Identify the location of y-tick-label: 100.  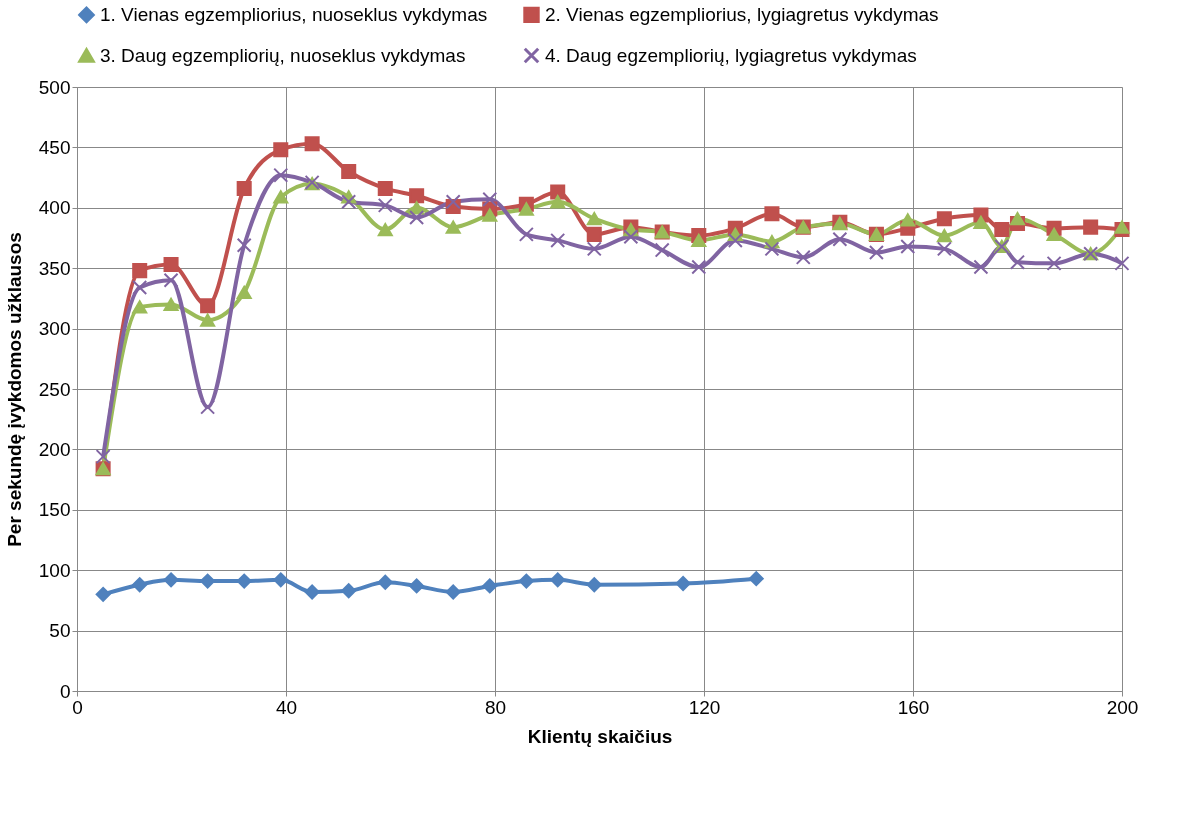
(54, 570).